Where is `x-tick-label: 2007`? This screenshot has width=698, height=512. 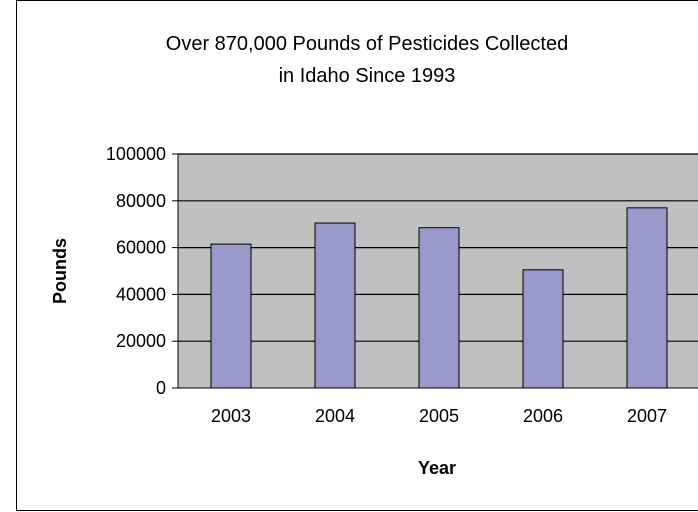
x-tick-label: 2007 is located at coordinates (647, 416).